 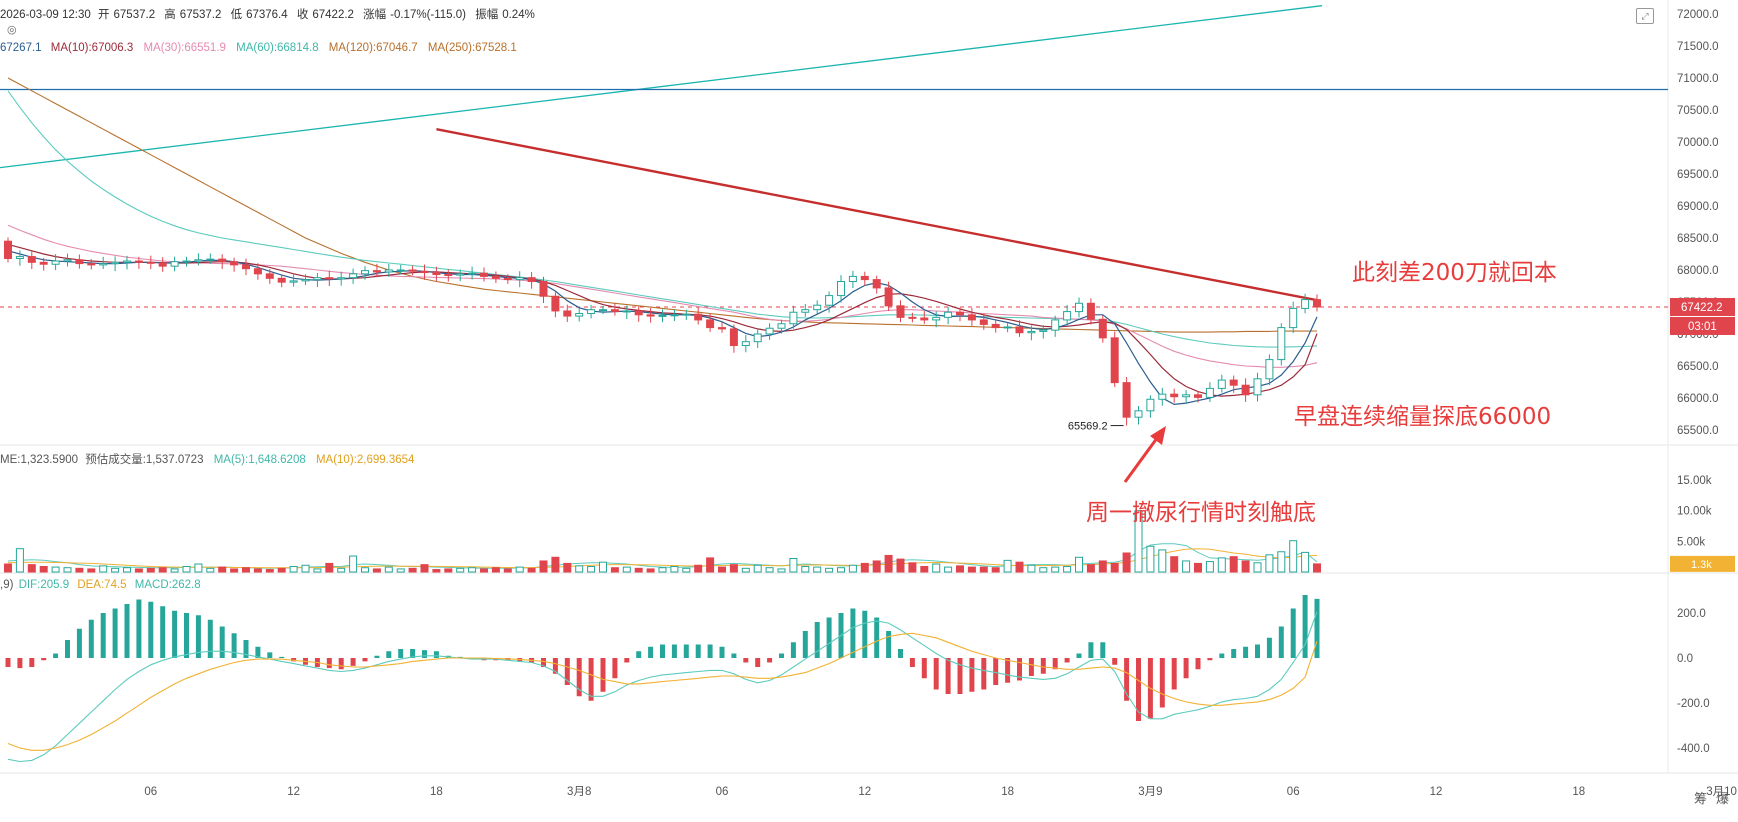 I want to click on price-tick-label: 71500.0, so click(x=1698, y=47).